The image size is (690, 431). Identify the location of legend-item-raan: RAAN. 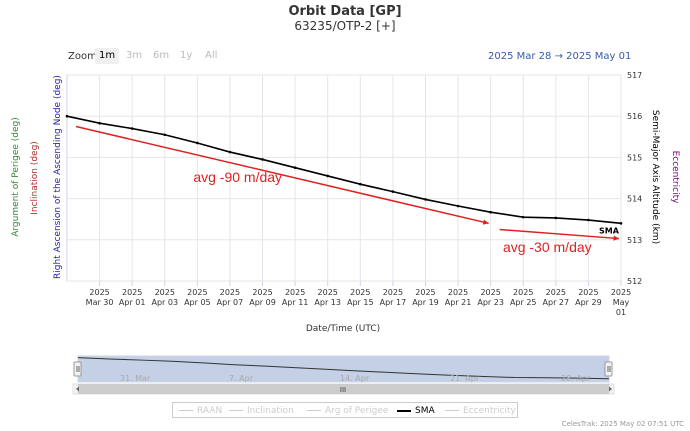
(200, 411).